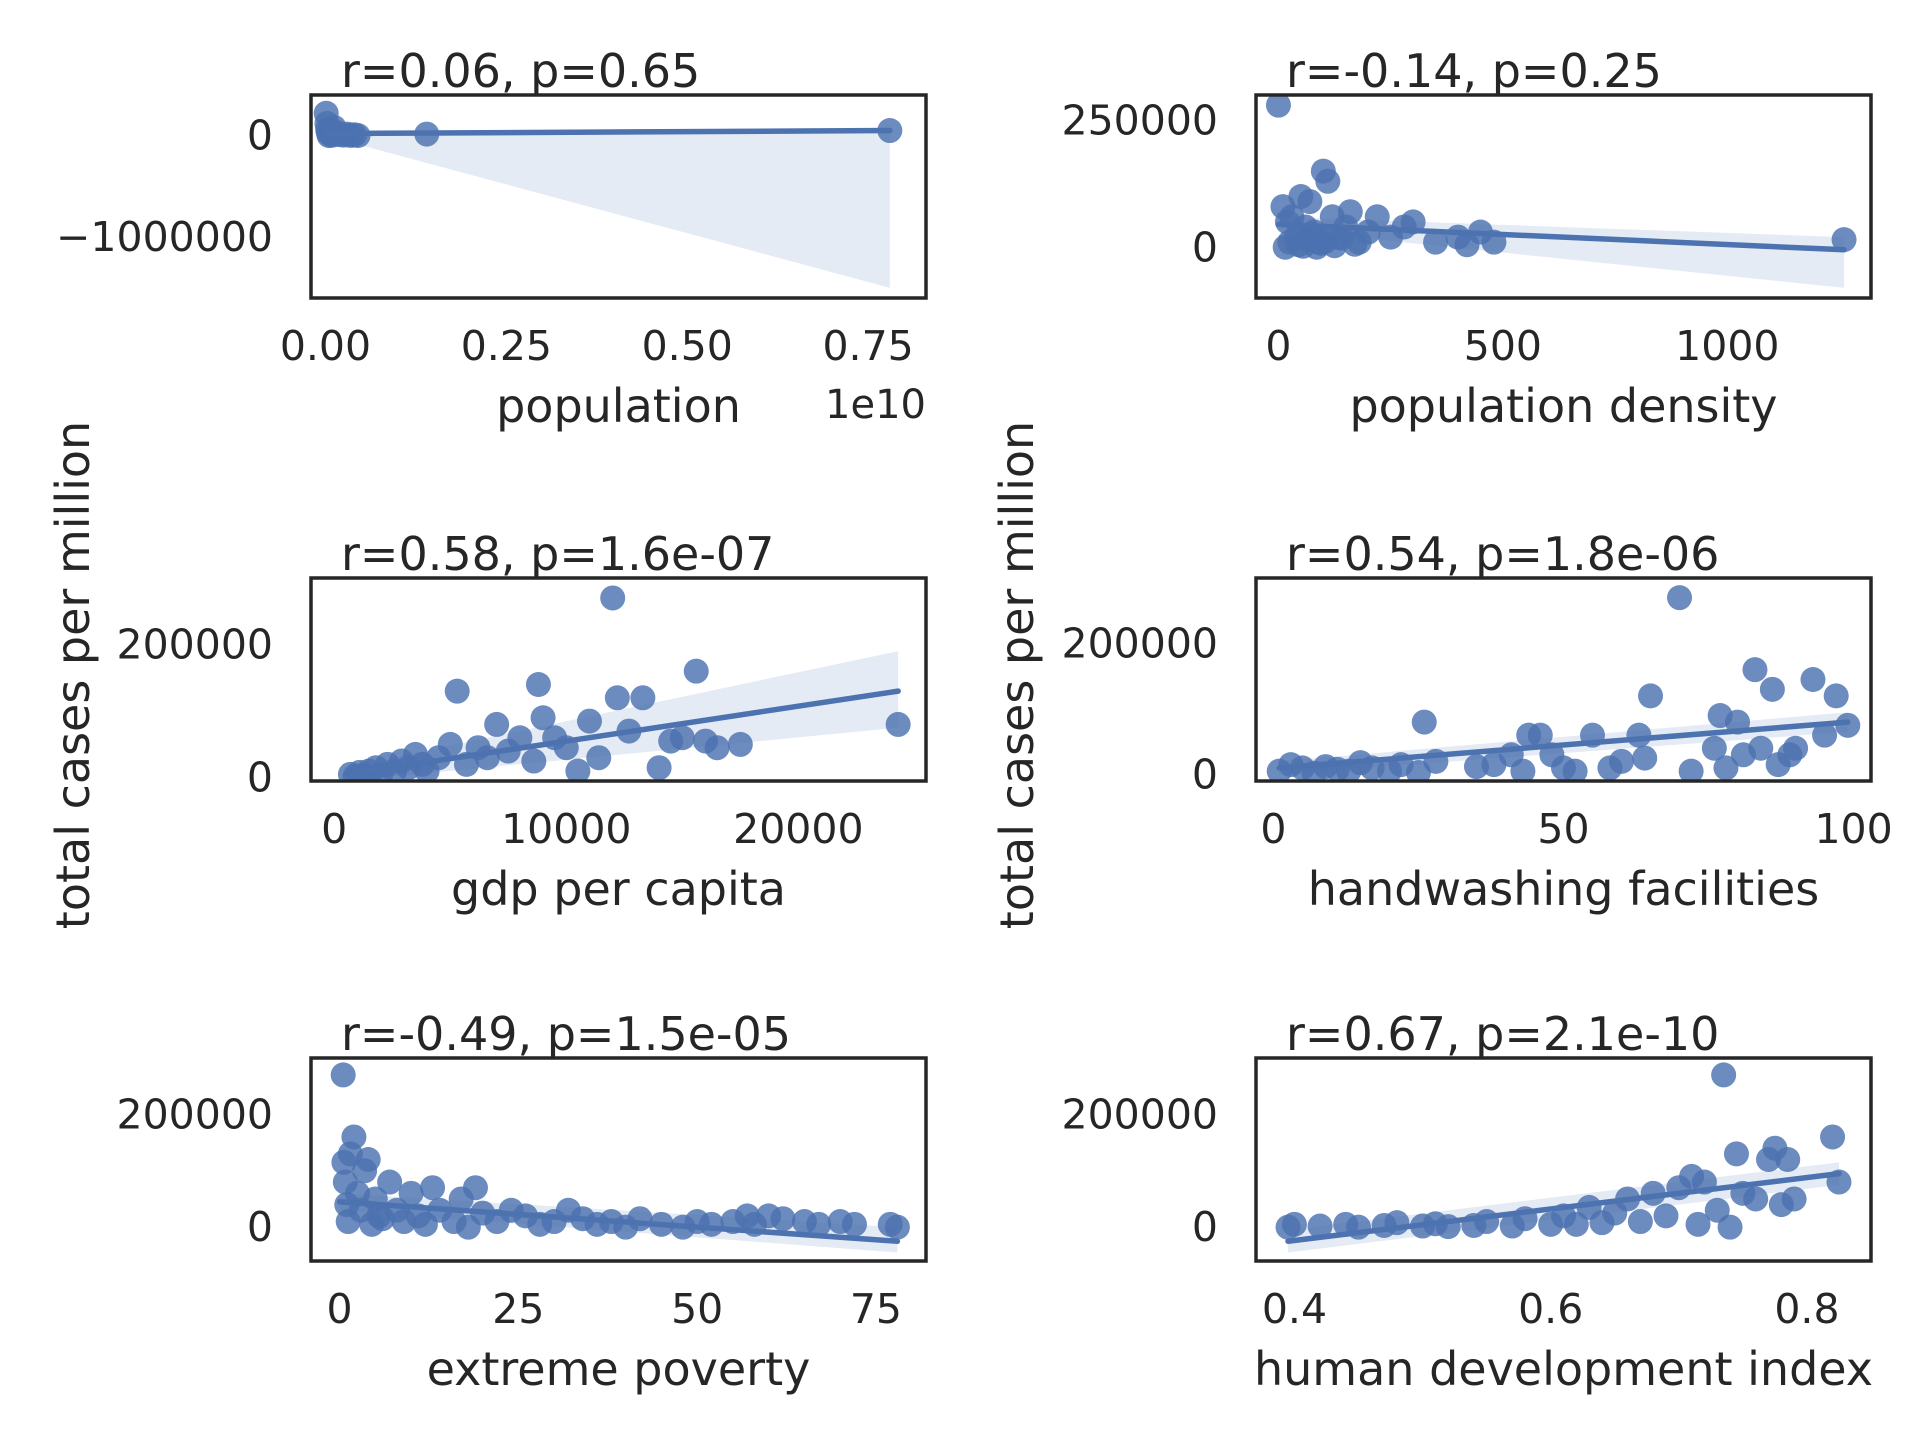 Image resolution: width=1920 pixels, height=1440 pixels. Describe the element at coordinates (1563, 1369) in the screenshot. I see `x-axis-title: human development index` at that location.